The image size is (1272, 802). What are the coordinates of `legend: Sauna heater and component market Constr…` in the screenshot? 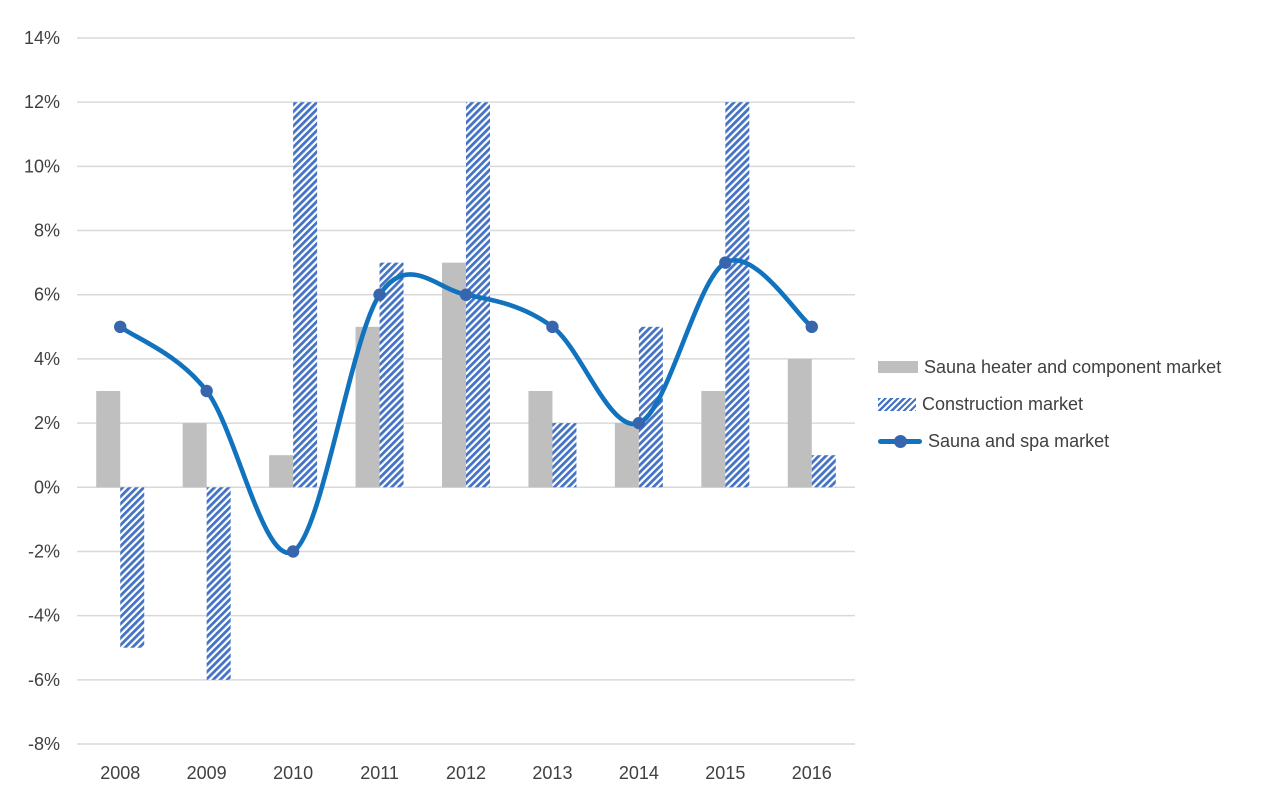 It's located at (1049, 409).